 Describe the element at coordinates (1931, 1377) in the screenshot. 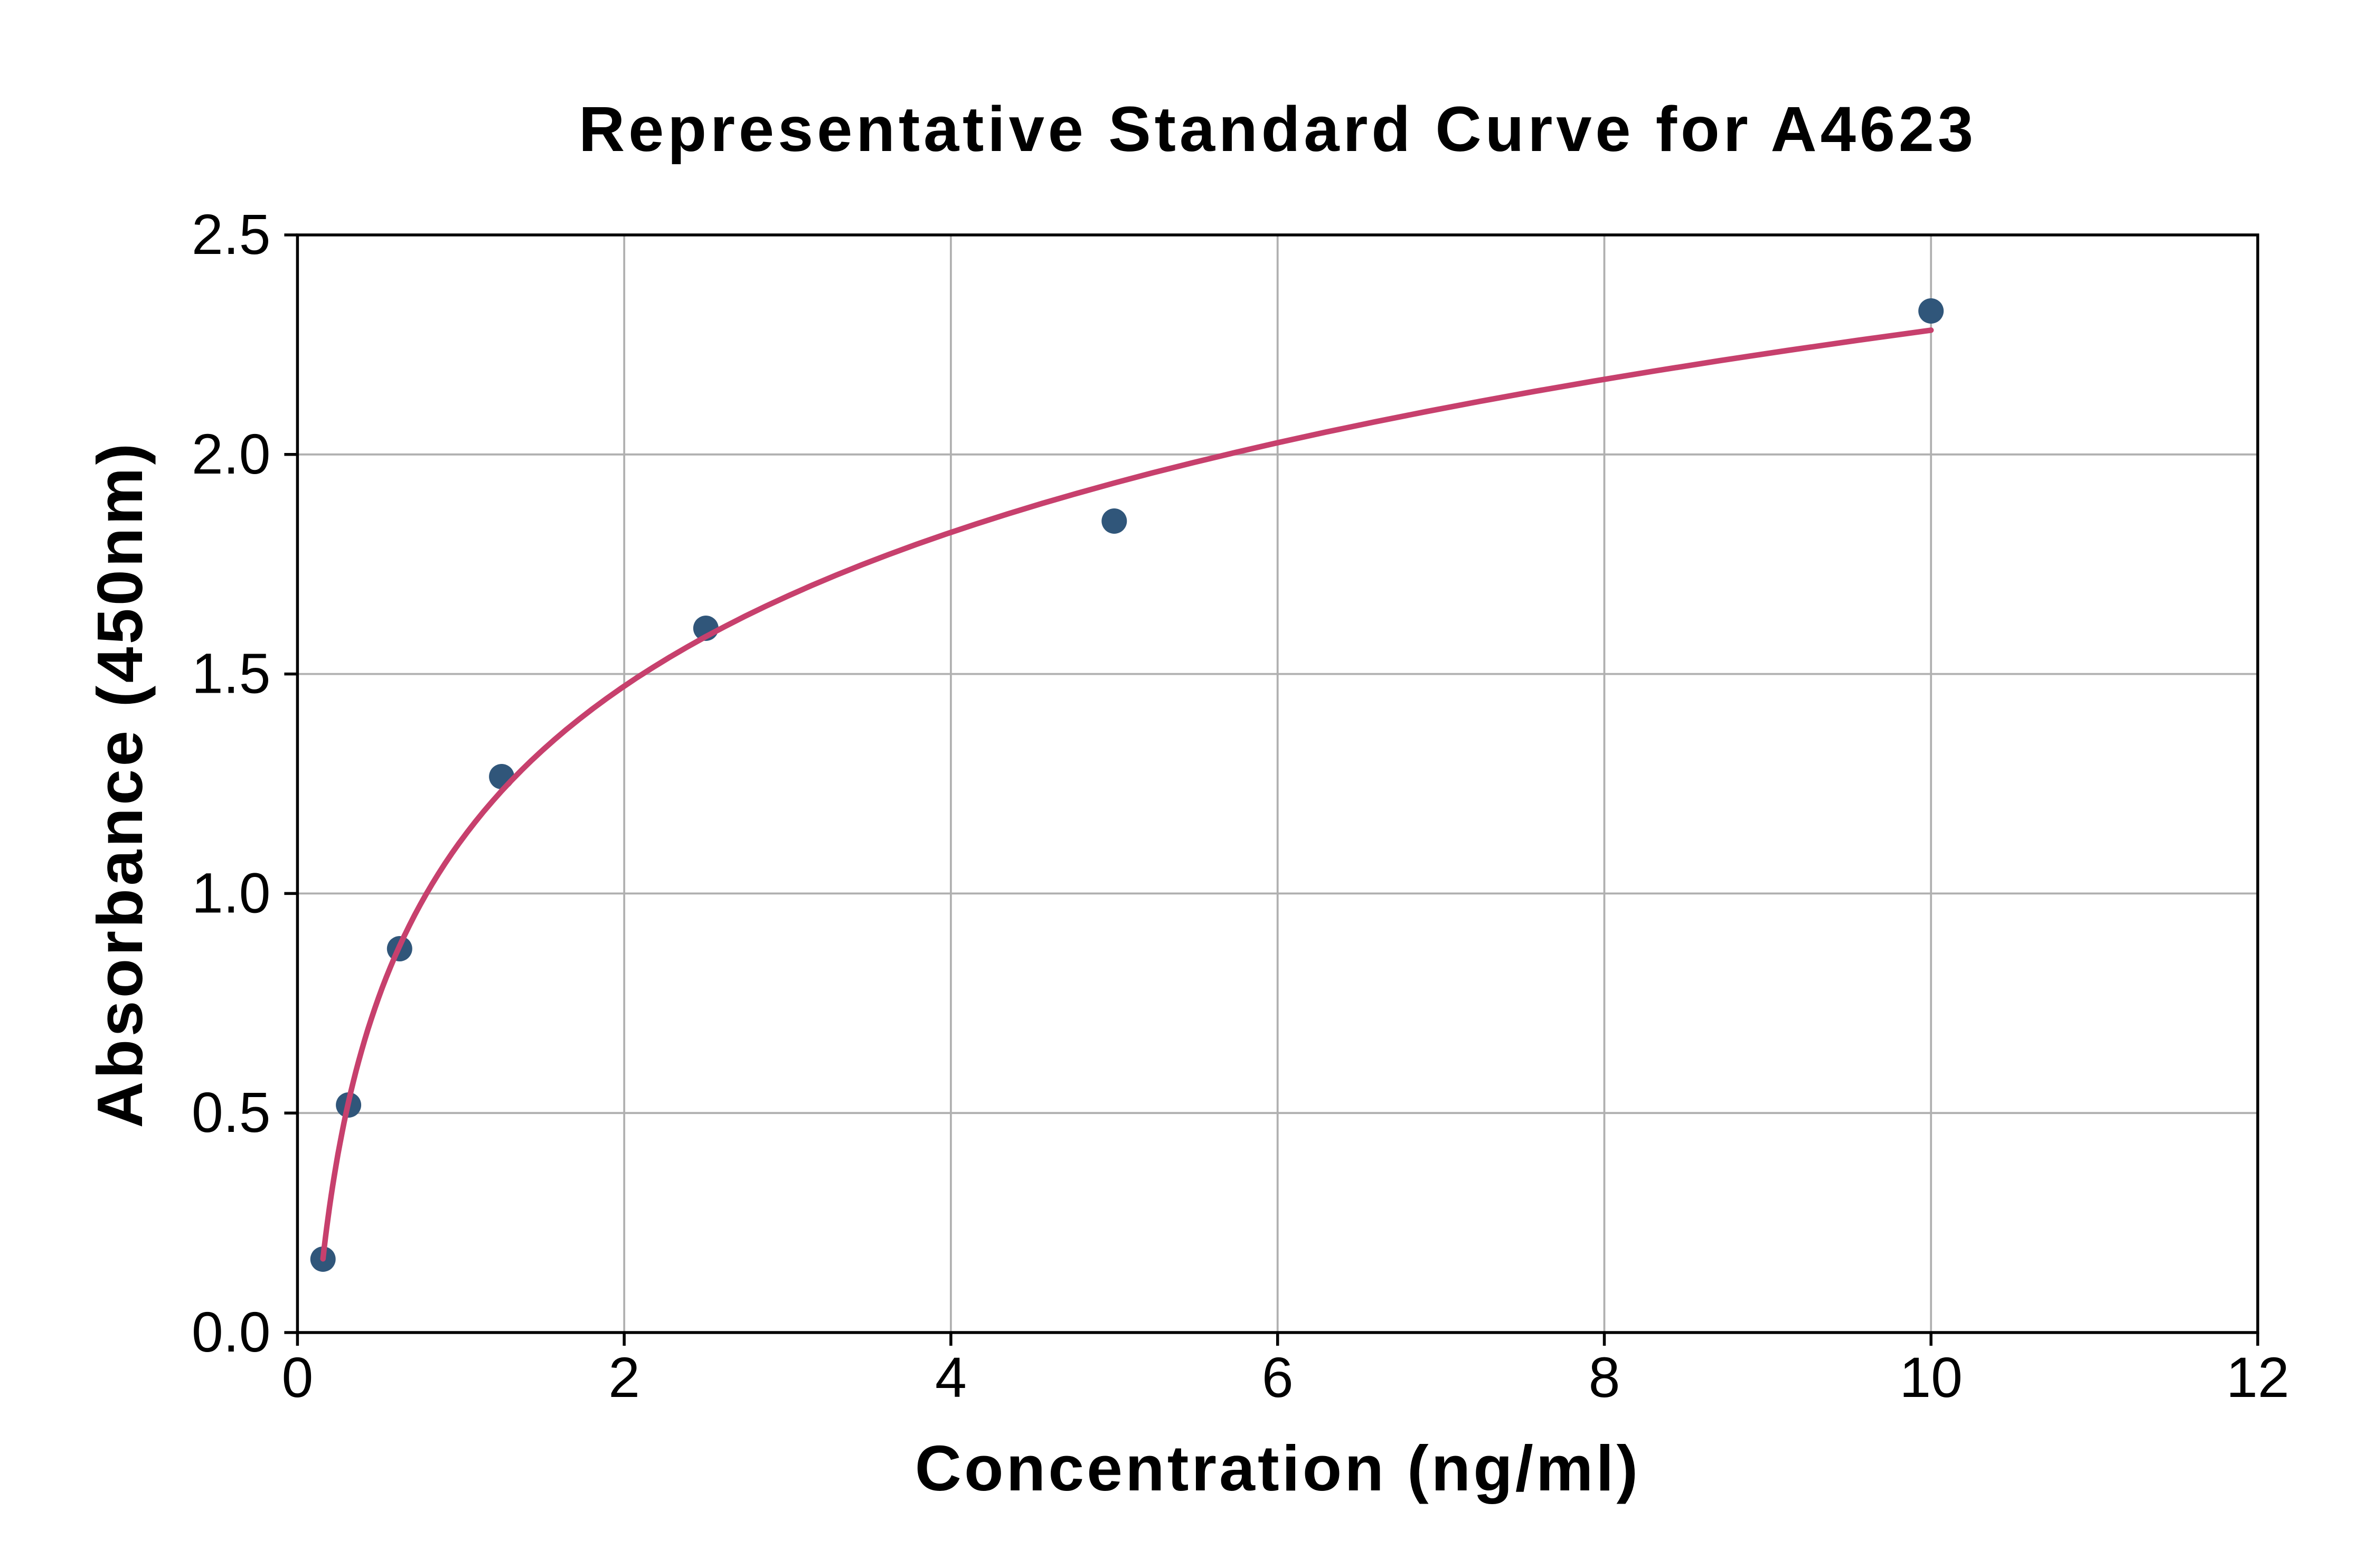

I see `svg-text: 10` at that location.